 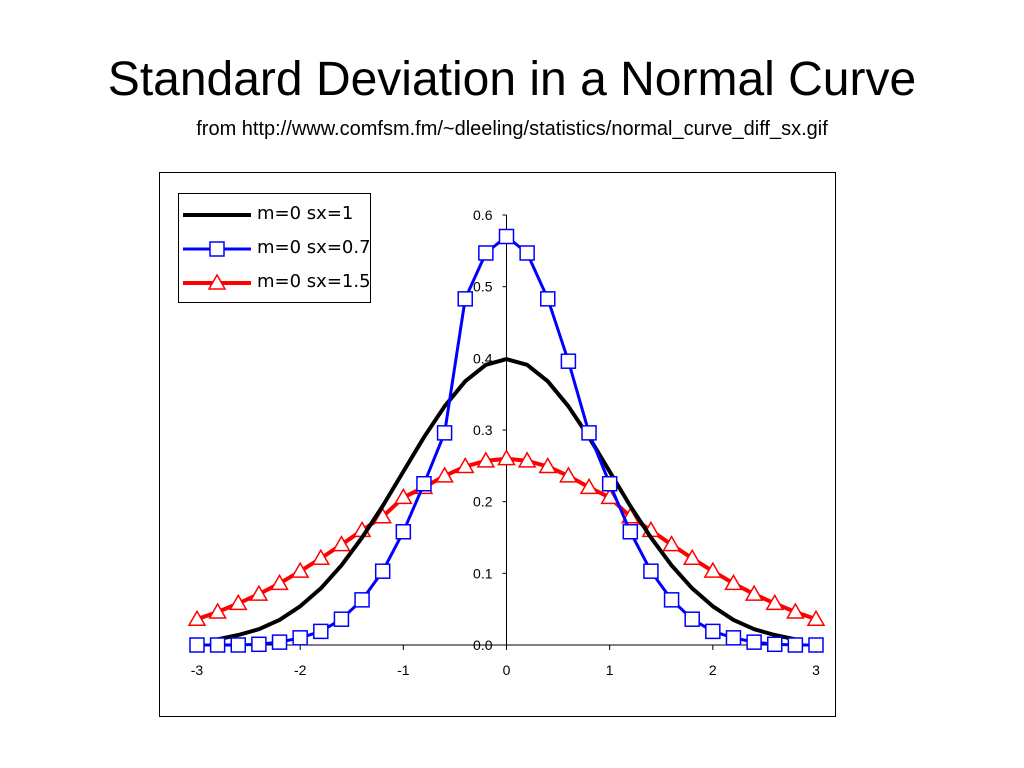 What do you see at coordinates (403, 670) in the screenshot?
I see `x-tick-label: -1` at bounding box center [403, 670].